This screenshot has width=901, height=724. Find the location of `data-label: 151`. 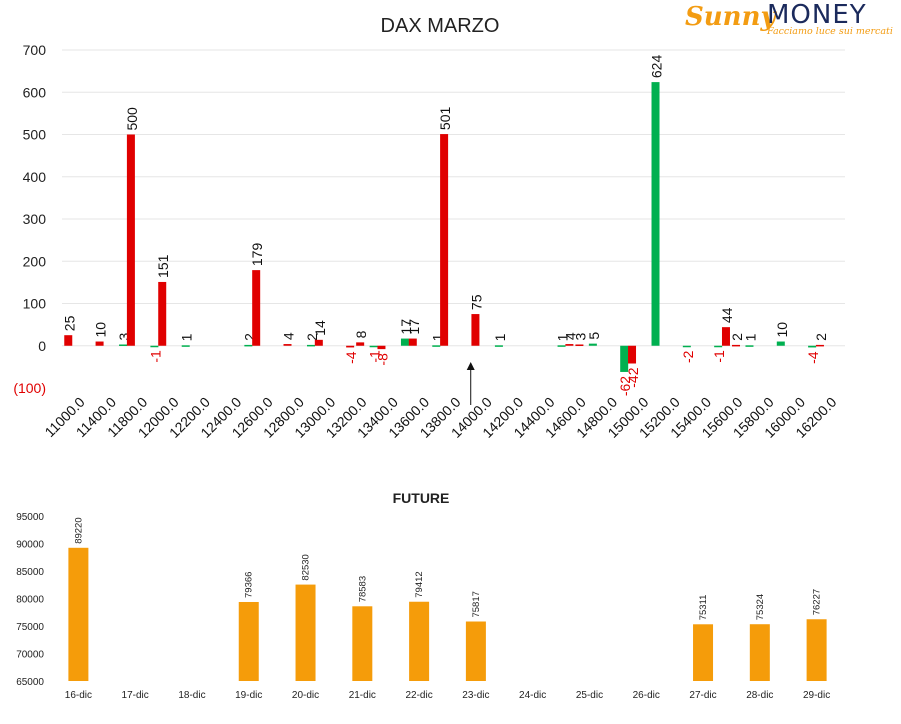

data-label: 151 is located at coordinates (163, 266).